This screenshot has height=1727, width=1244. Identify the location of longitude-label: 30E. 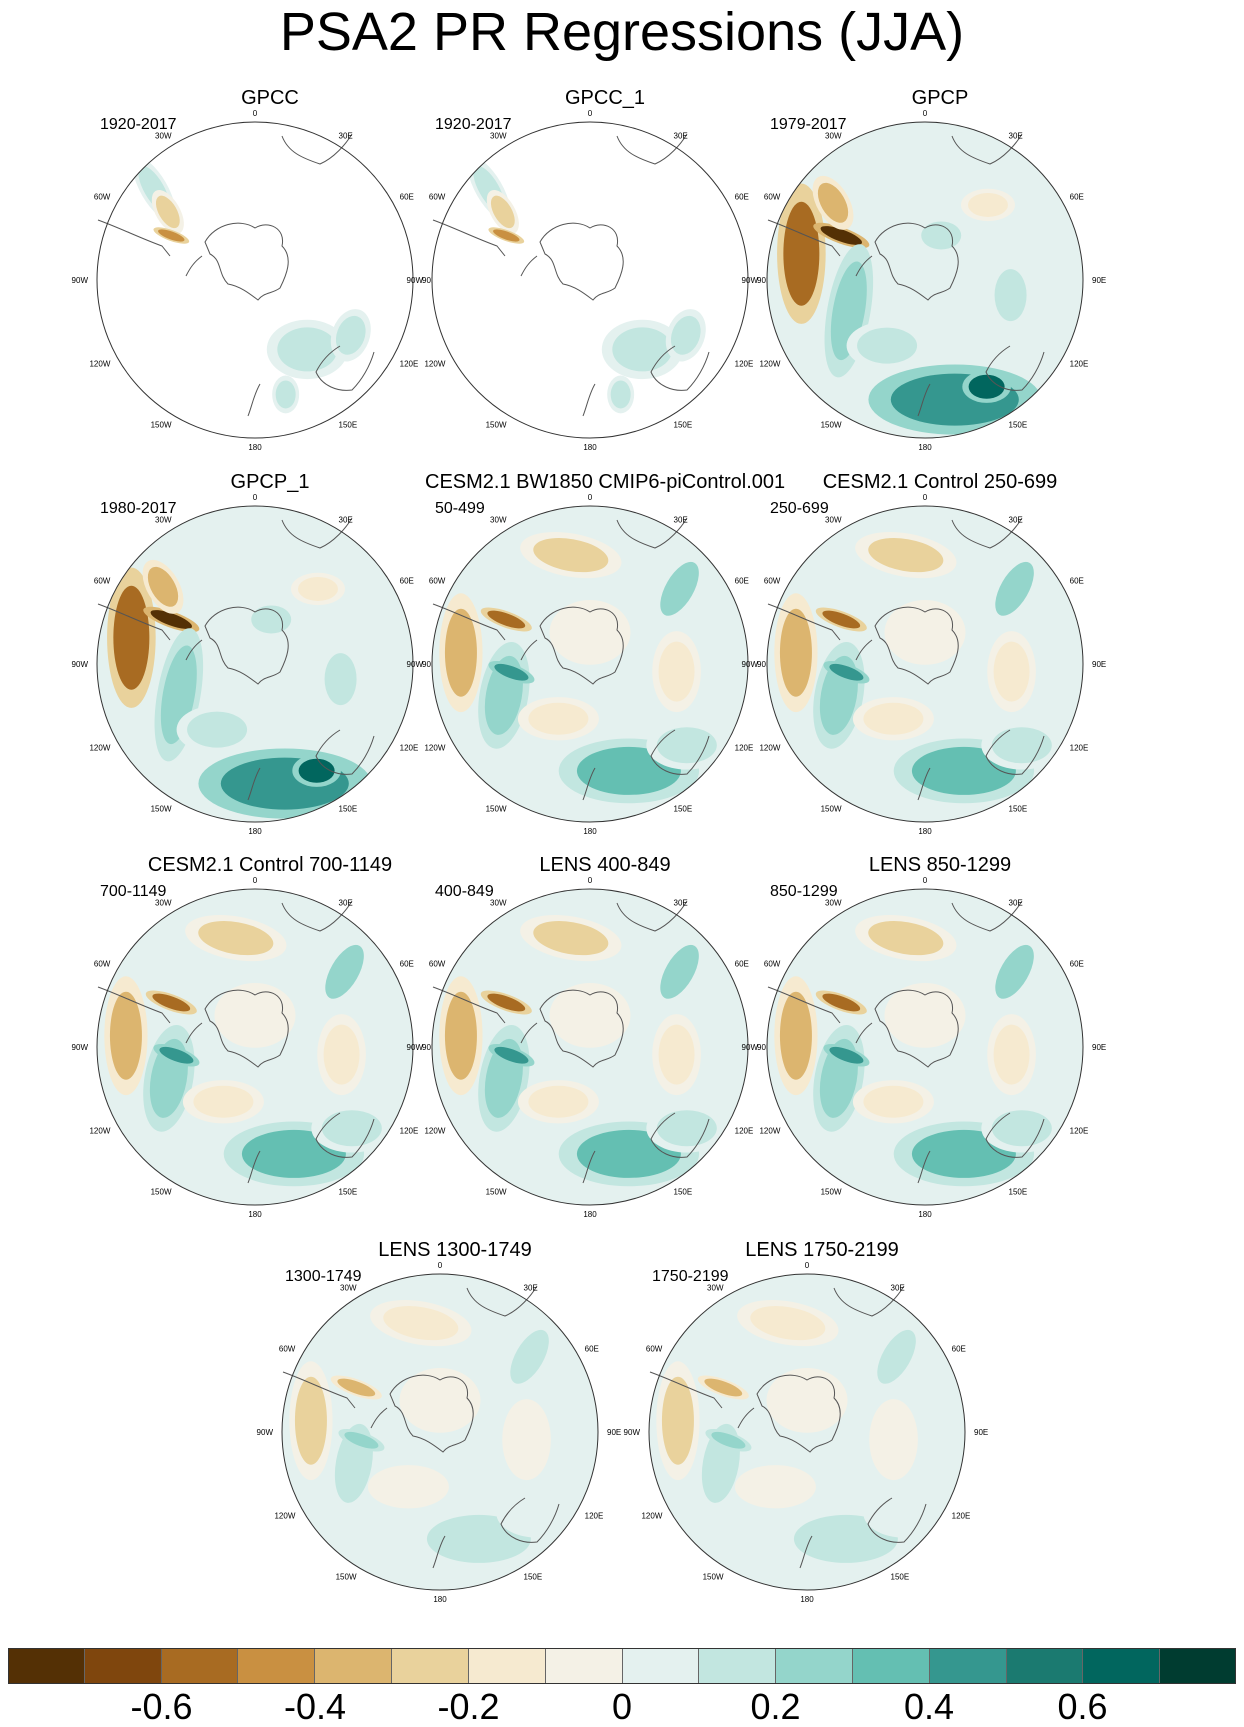
(681, 519).